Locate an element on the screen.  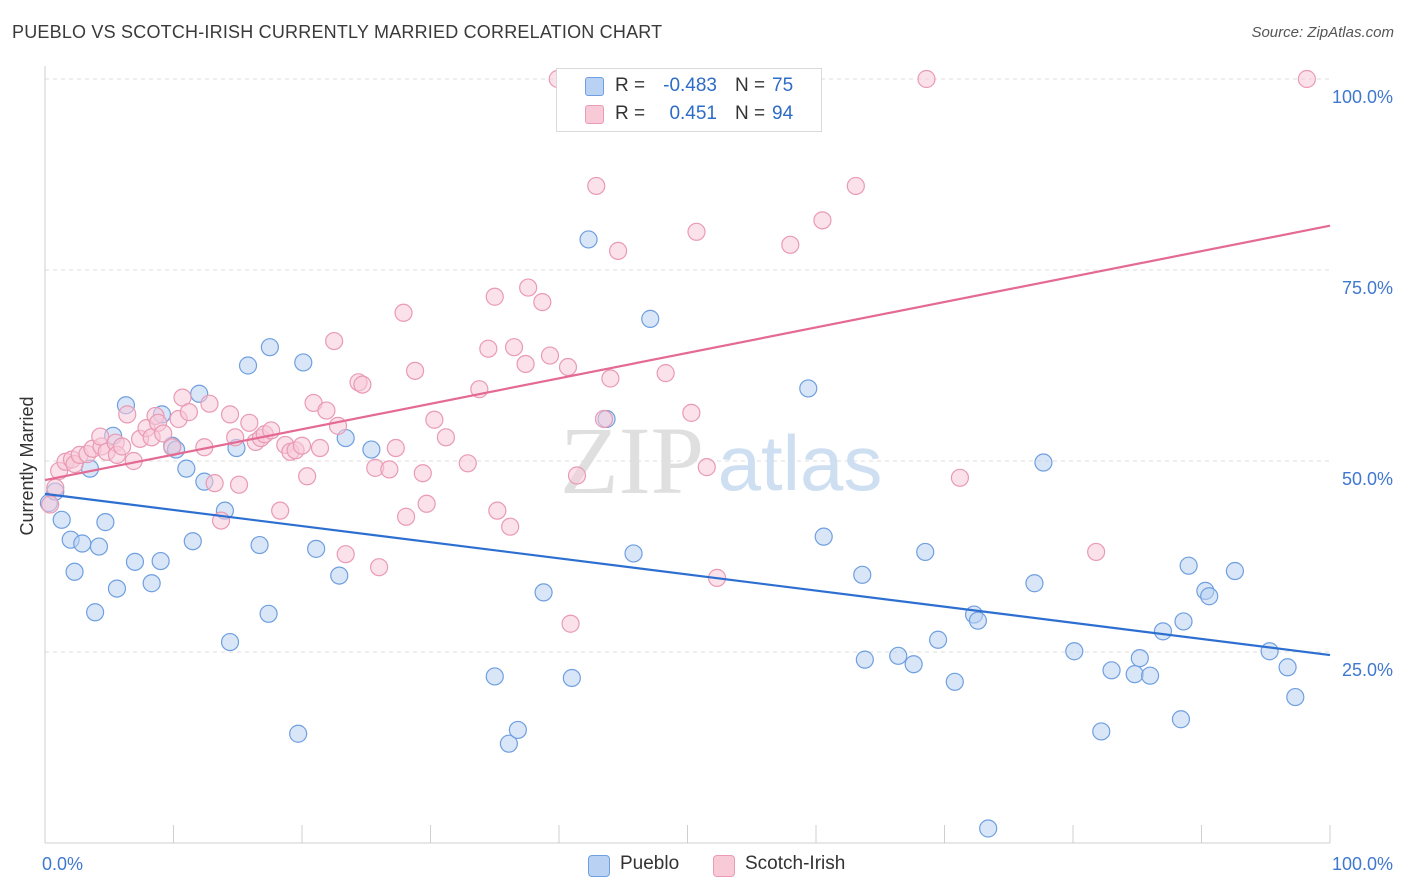
pueblo-r-label: R = is located at coordinates (630, 85).